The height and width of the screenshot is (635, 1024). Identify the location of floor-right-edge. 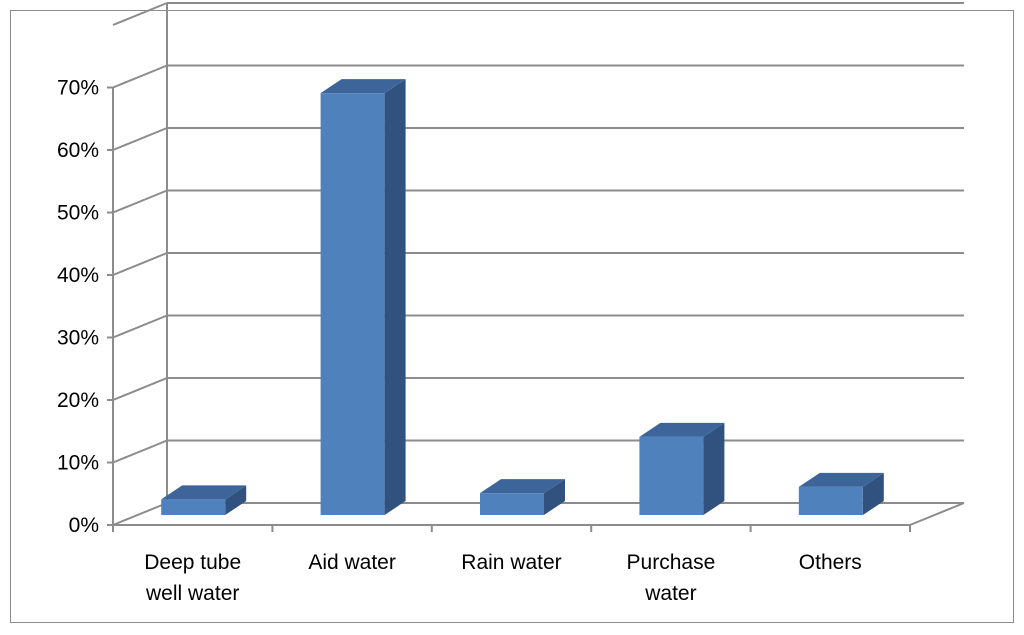
(937, 514).